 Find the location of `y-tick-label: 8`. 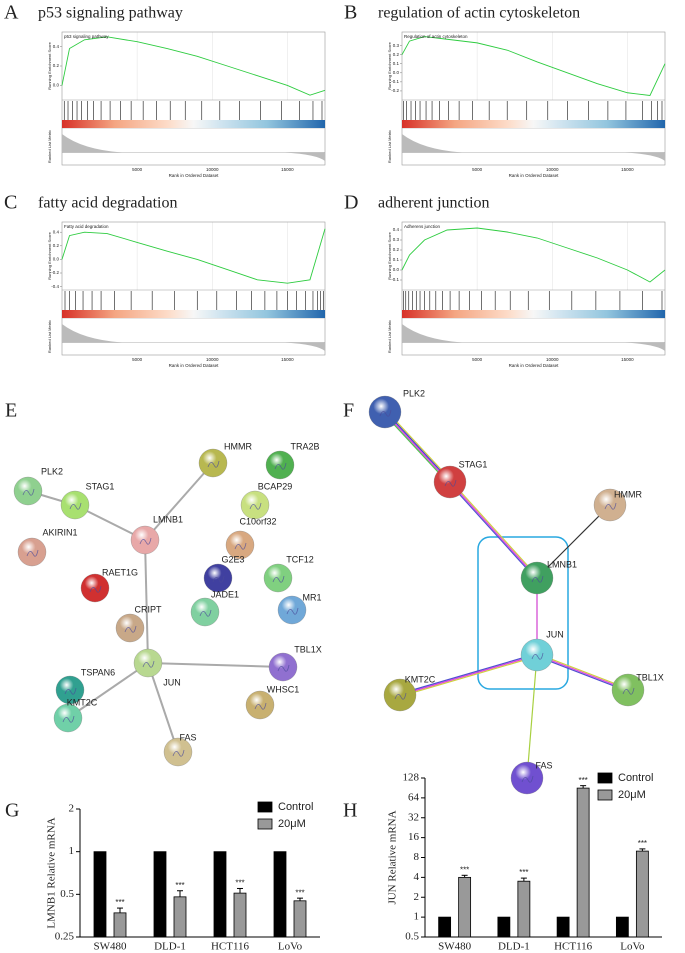

y-tick-label: 8 is located at coordinates (417, 857).